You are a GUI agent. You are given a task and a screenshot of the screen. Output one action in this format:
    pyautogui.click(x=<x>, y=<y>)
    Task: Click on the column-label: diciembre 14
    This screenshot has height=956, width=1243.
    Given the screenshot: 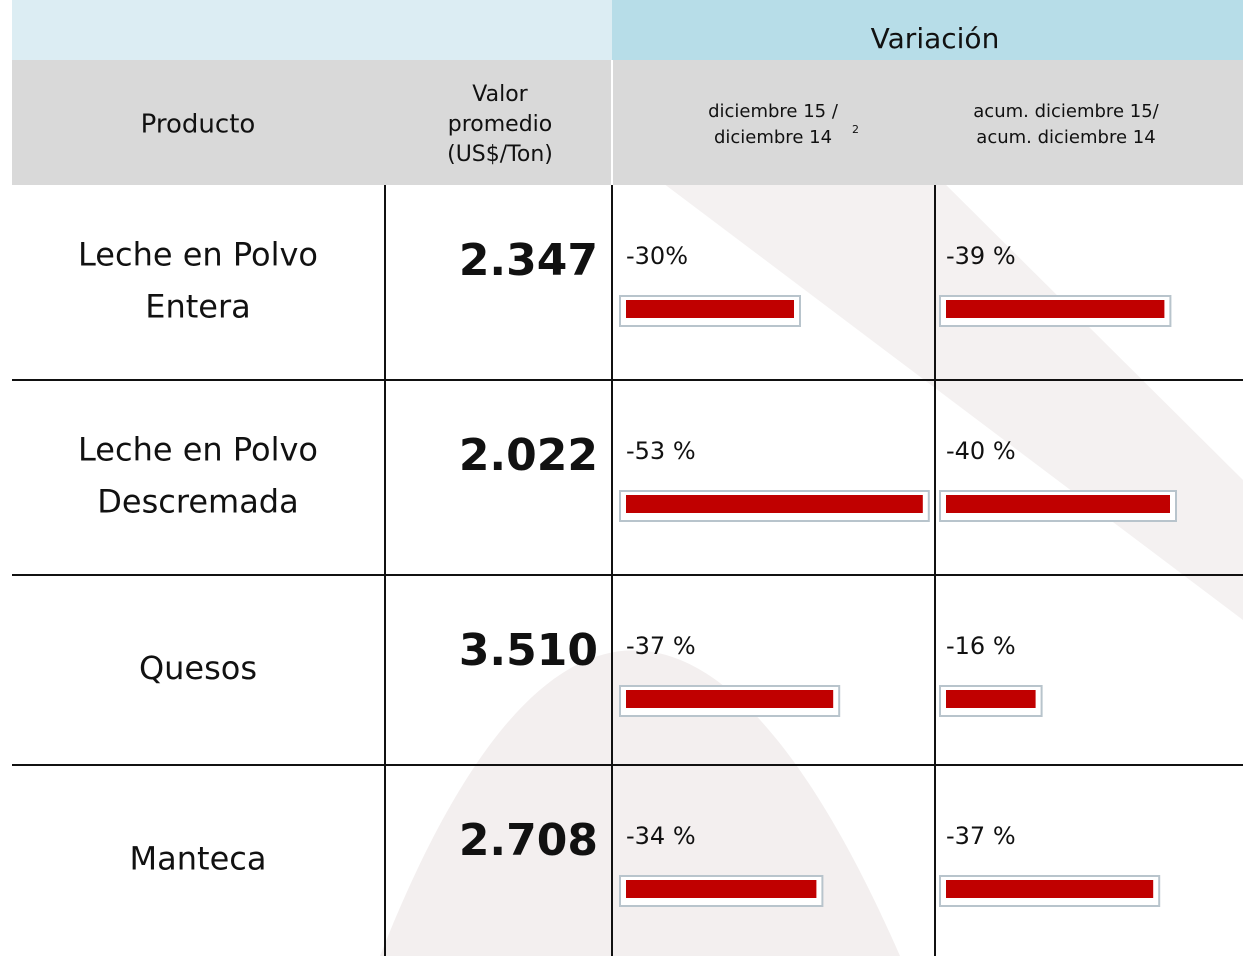 What is the action you would take?
    pyautogui.click(x=773, y=137)
    